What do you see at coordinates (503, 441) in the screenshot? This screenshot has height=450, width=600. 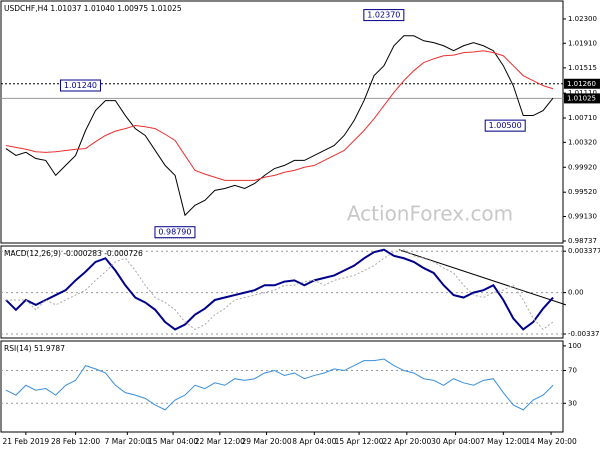 I see `x-tick-label: 7 May 12:00` at bounding box center [503, 441].